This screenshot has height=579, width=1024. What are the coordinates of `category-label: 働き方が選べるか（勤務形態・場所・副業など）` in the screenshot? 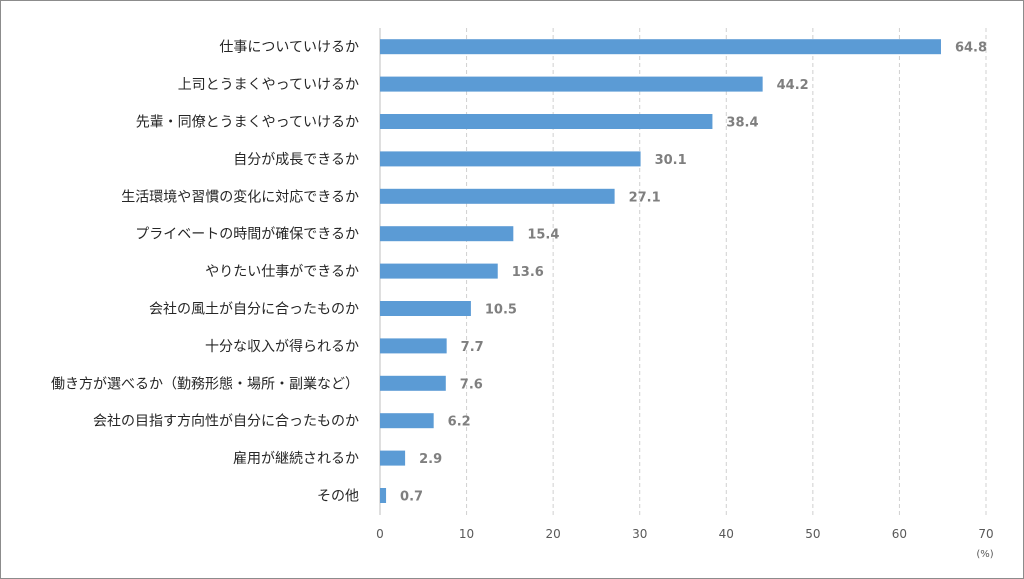 It's located at (205, 384).